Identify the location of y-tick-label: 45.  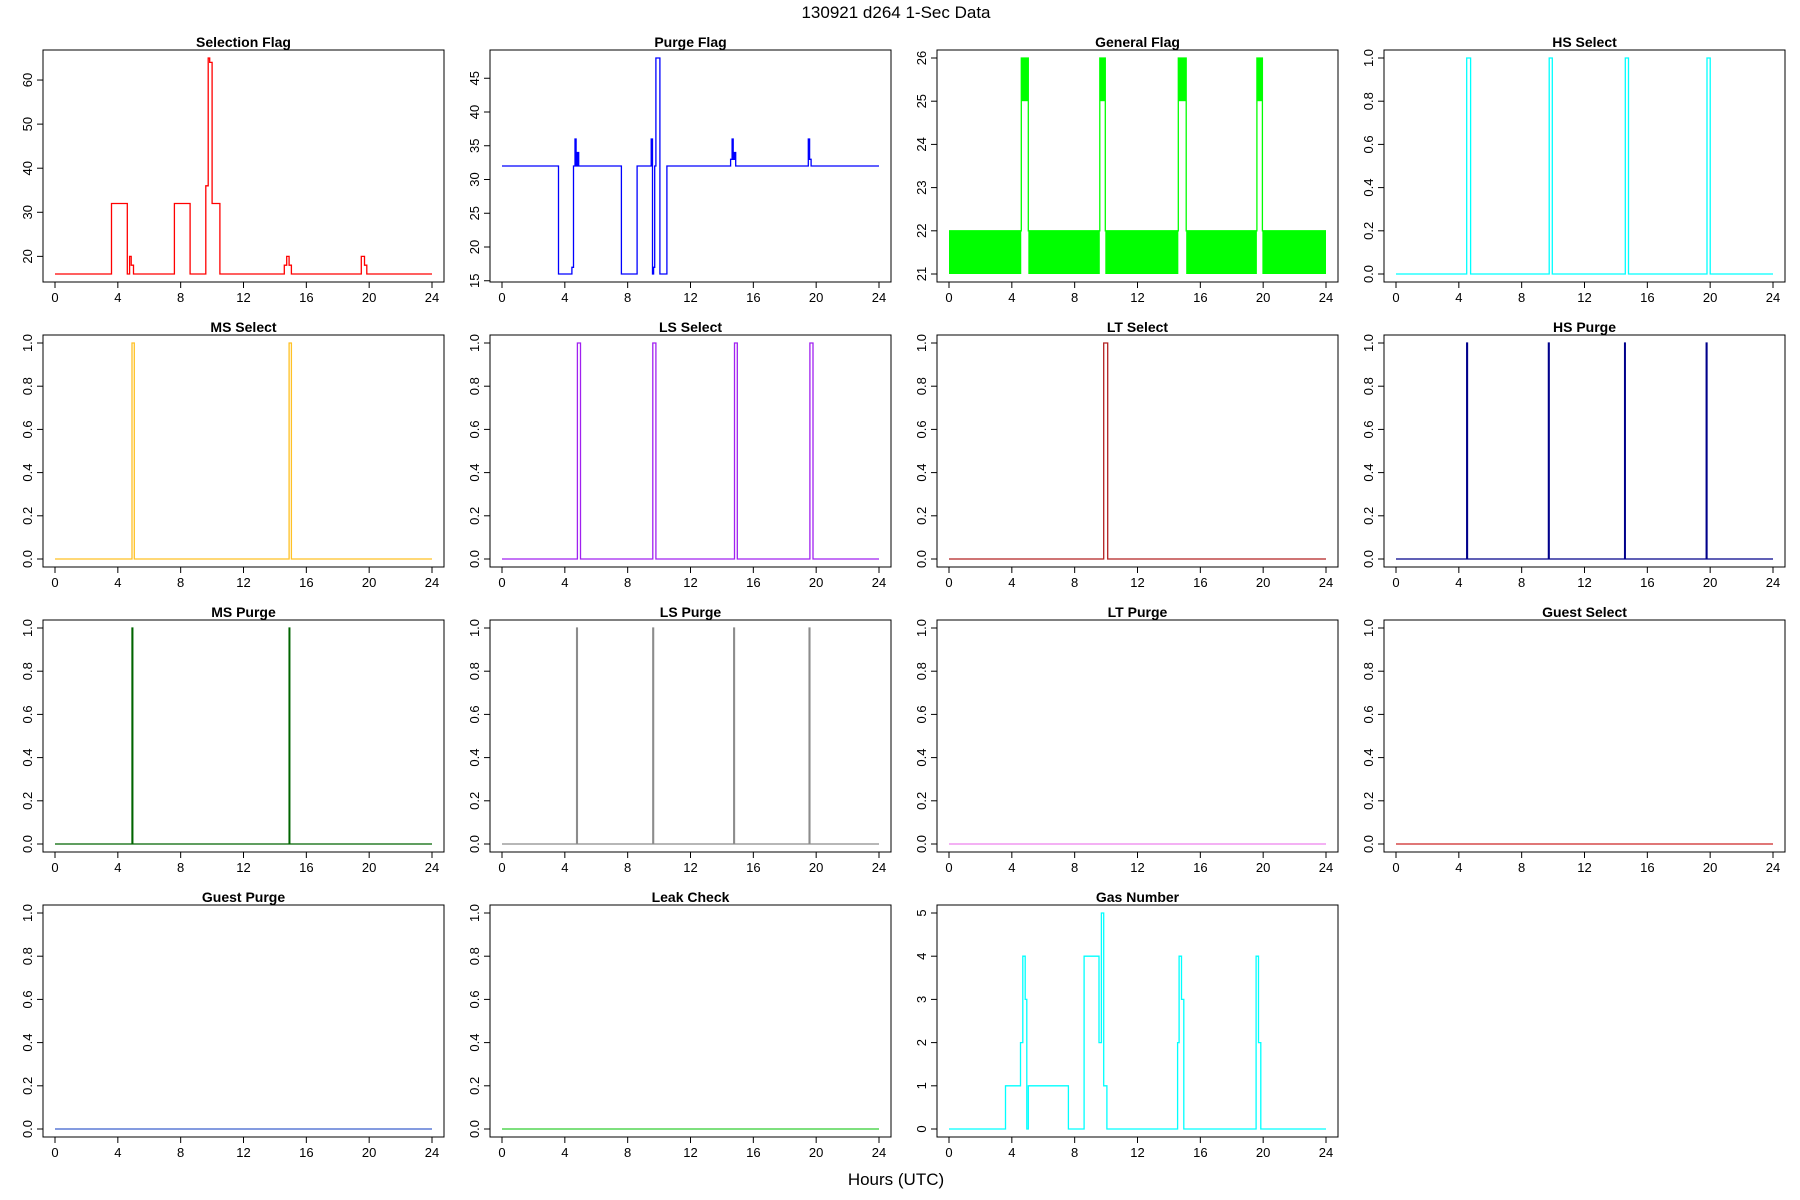
(474, 78).